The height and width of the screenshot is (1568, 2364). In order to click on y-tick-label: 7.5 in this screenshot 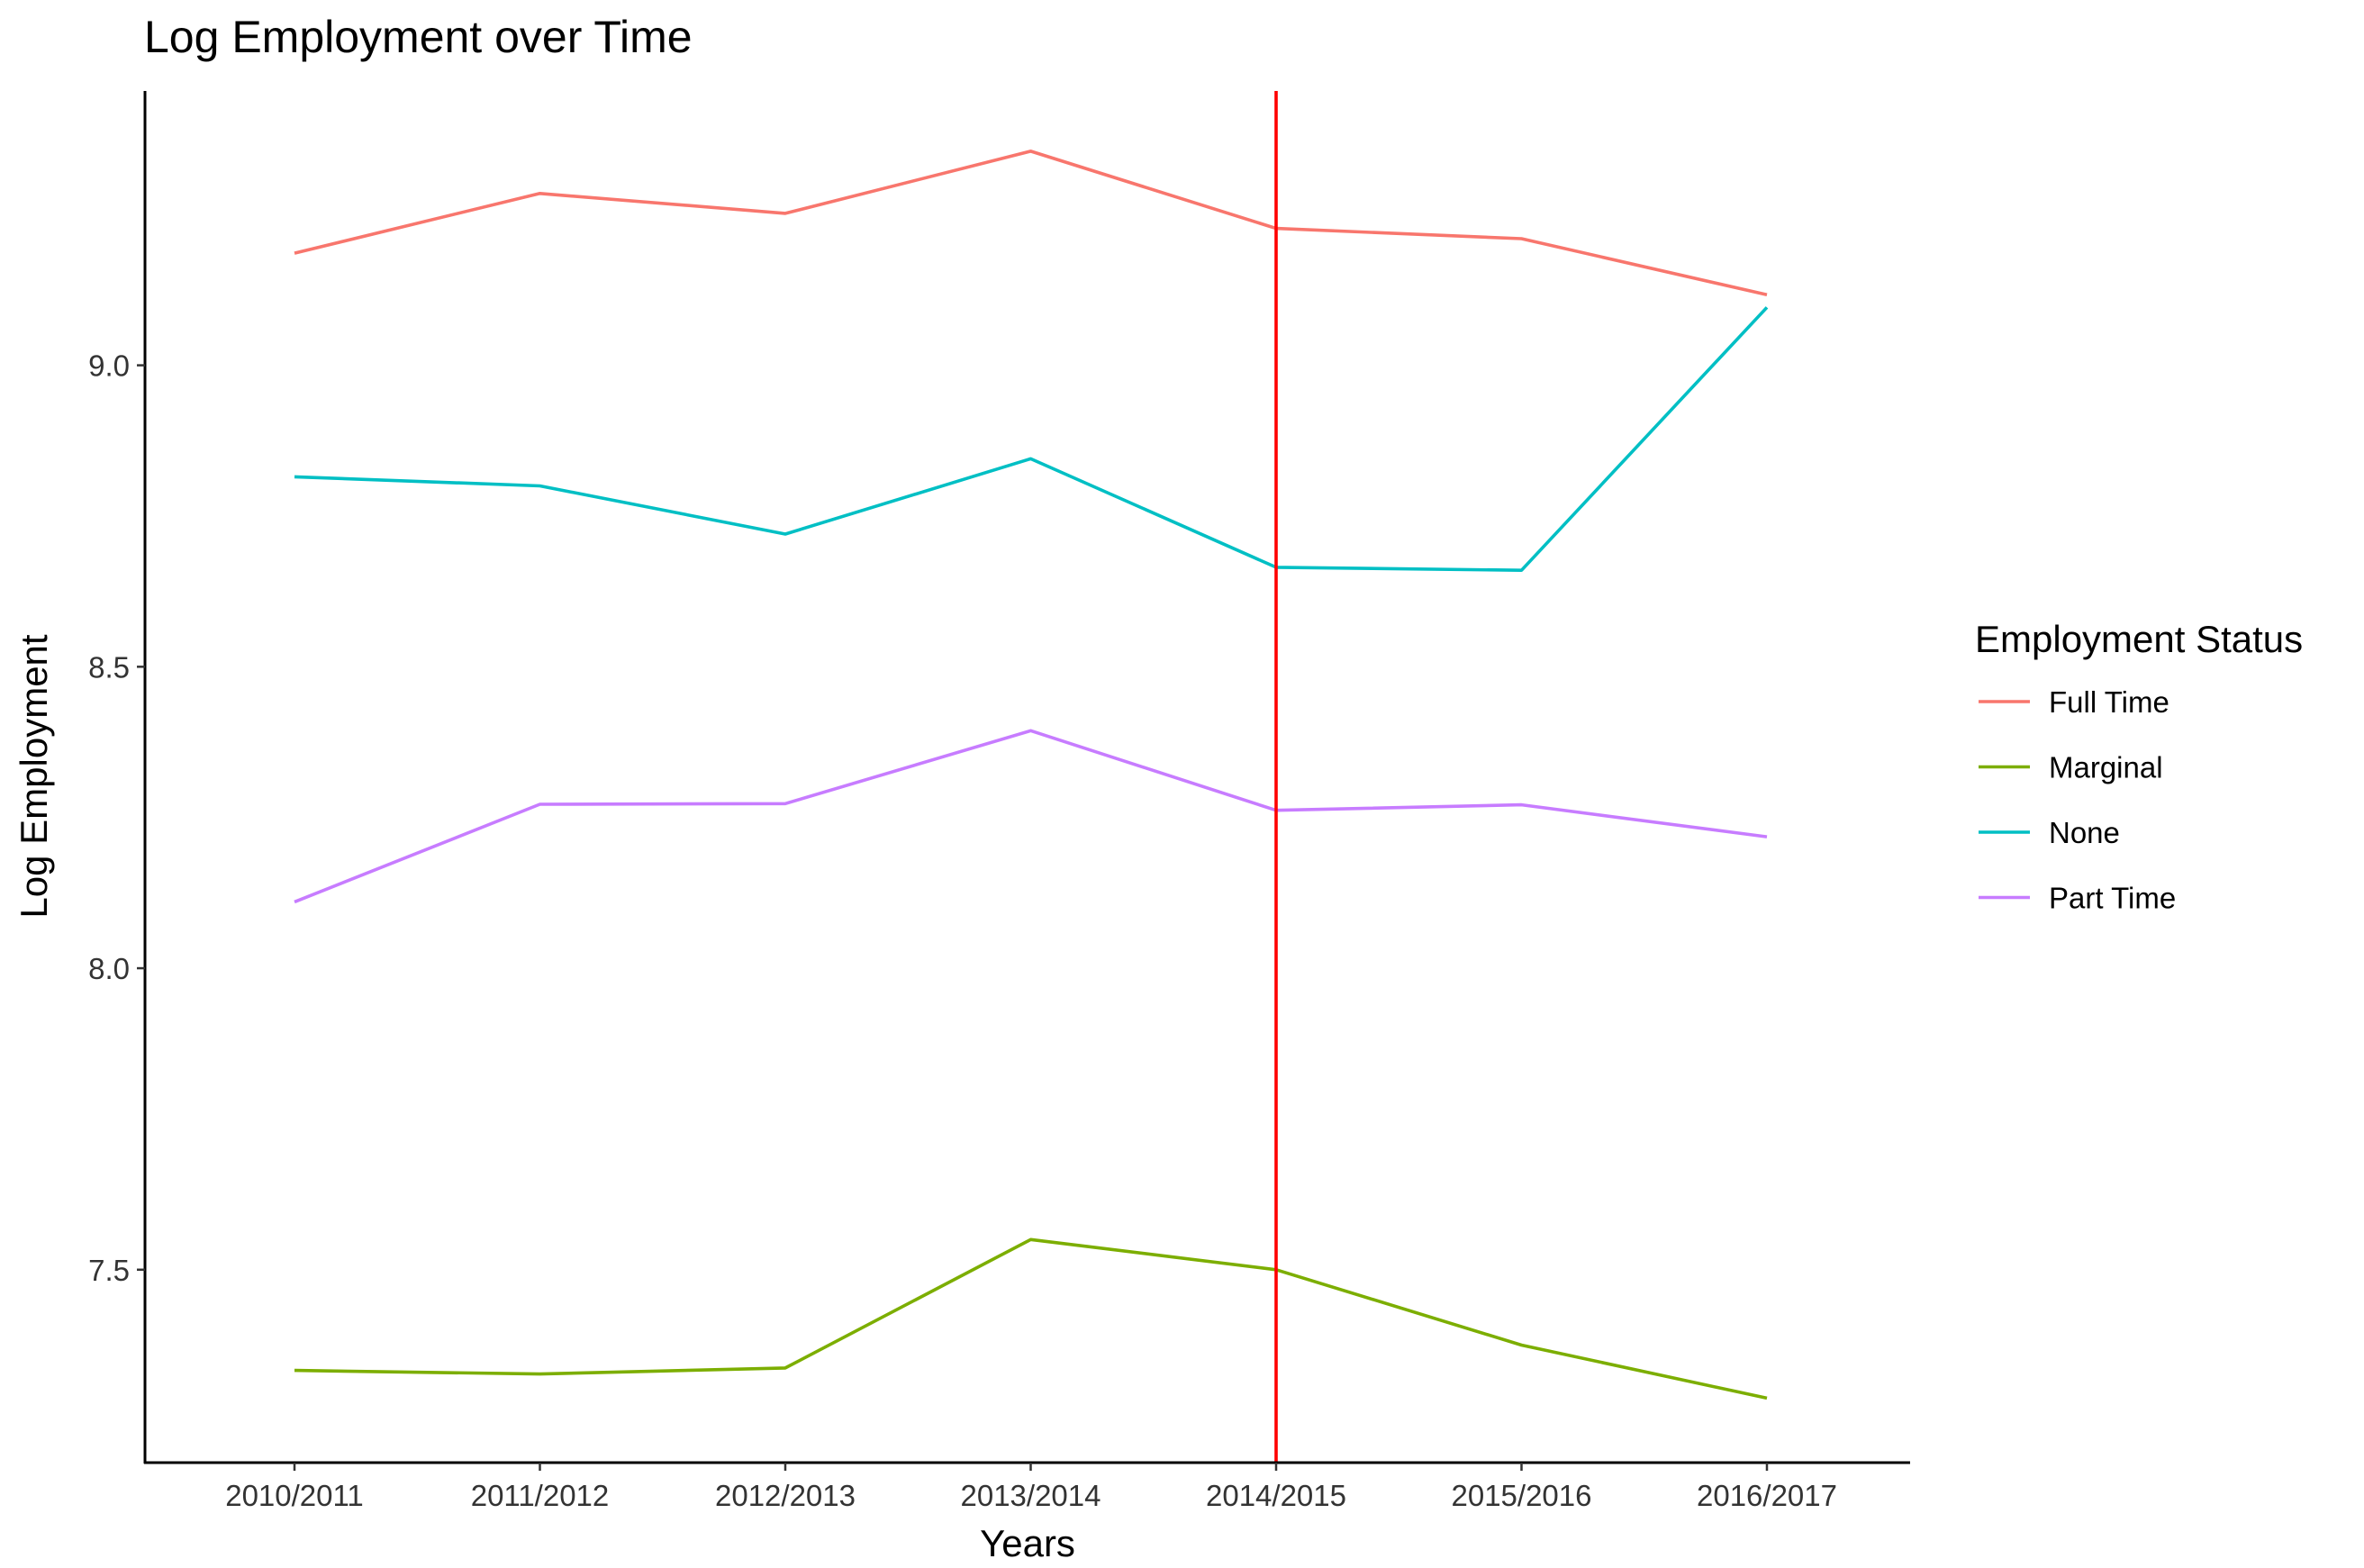, I will do `click(109, 1270)`.